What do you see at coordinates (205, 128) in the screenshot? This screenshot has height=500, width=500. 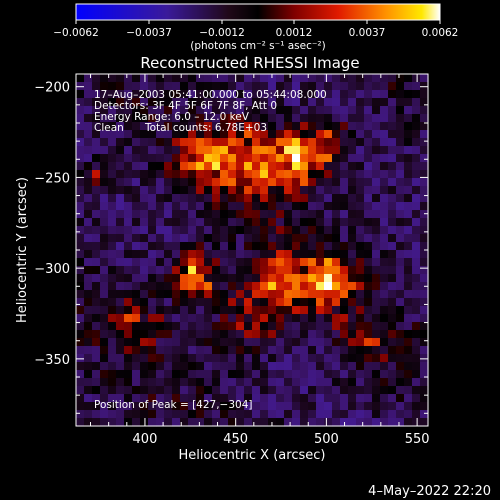 I see `annotation-total-counts: Total counts: 6.78E+03` at bounding box center [205, 128].